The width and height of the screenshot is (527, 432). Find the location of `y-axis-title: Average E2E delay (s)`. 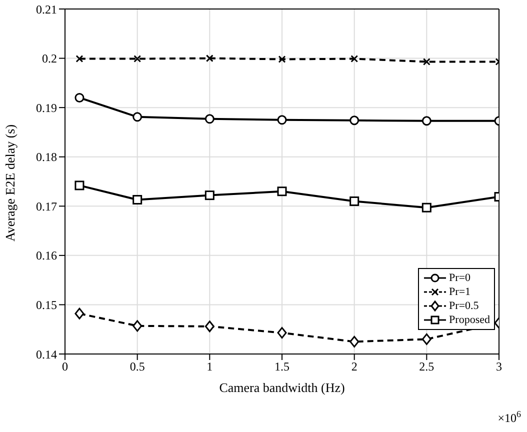

y-axis-title: Average E2E delay (s) is located at coordinates (10, 183).